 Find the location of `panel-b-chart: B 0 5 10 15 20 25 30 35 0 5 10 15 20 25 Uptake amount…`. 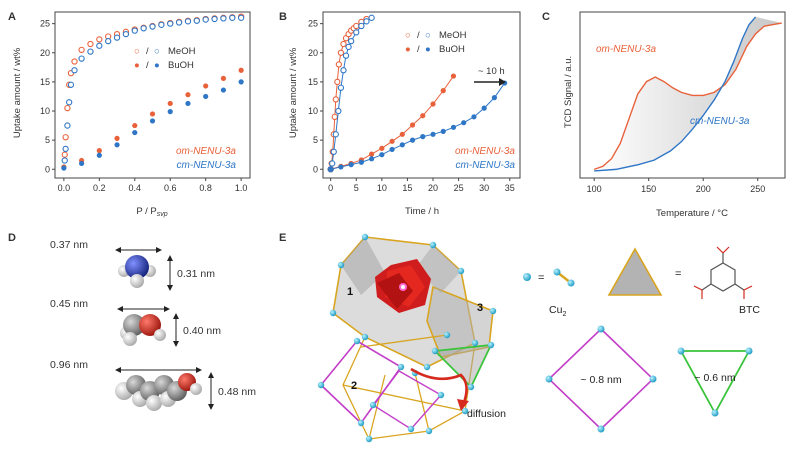

panel-b-chart: B 0 5 10 15 20 25 30 35 0 5 10 15 20 25 Uptake amount… is located at coordinates (400, 114).